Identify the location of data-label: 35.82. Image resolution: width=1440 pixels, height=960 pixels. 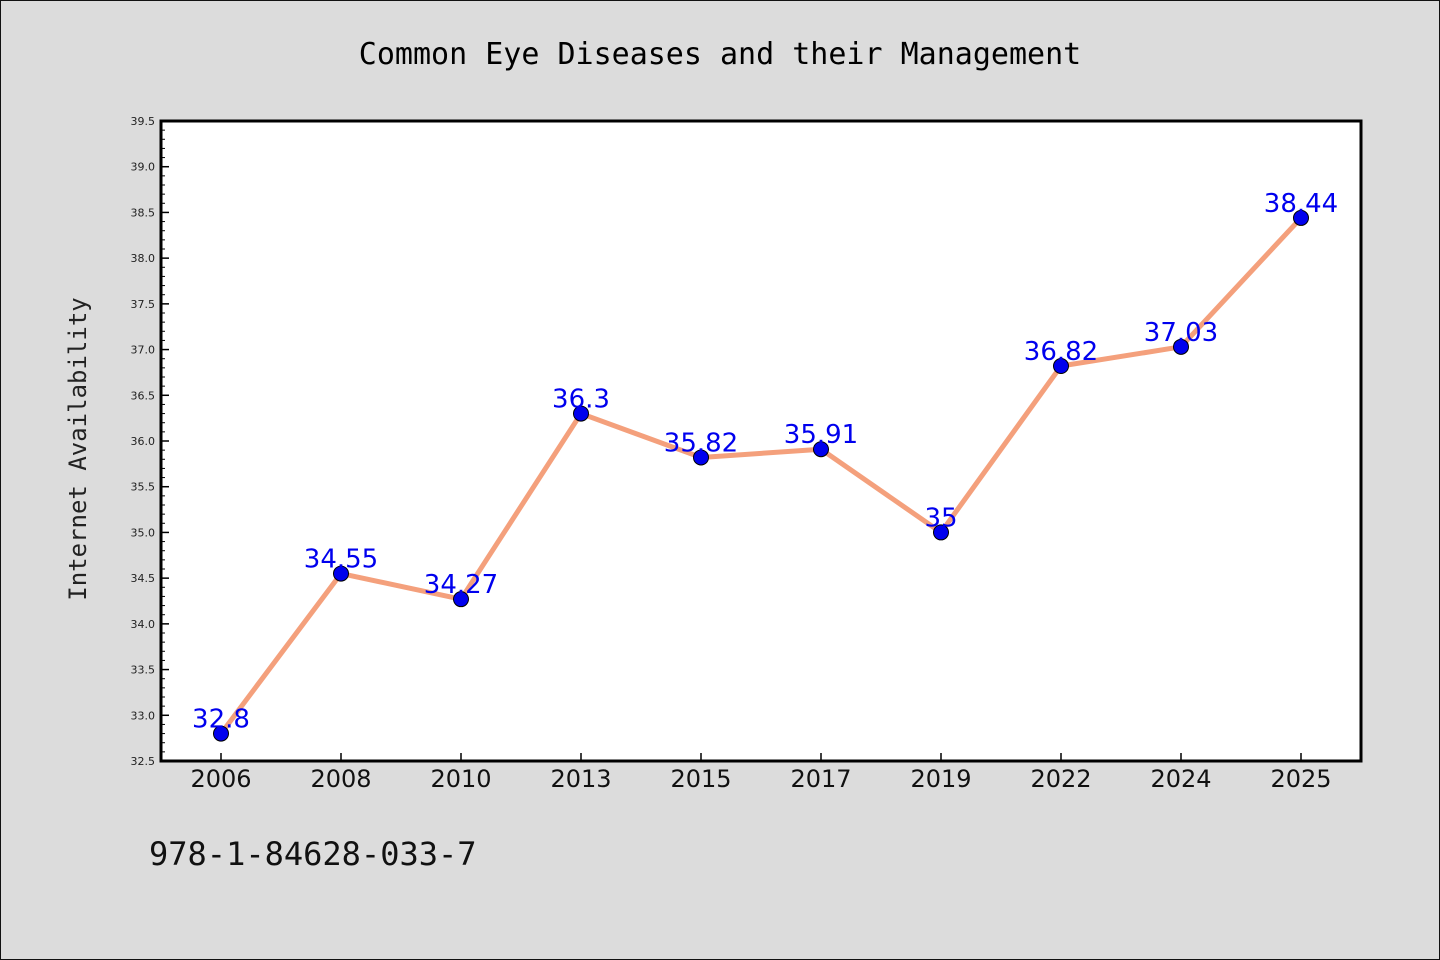
(701, 443).